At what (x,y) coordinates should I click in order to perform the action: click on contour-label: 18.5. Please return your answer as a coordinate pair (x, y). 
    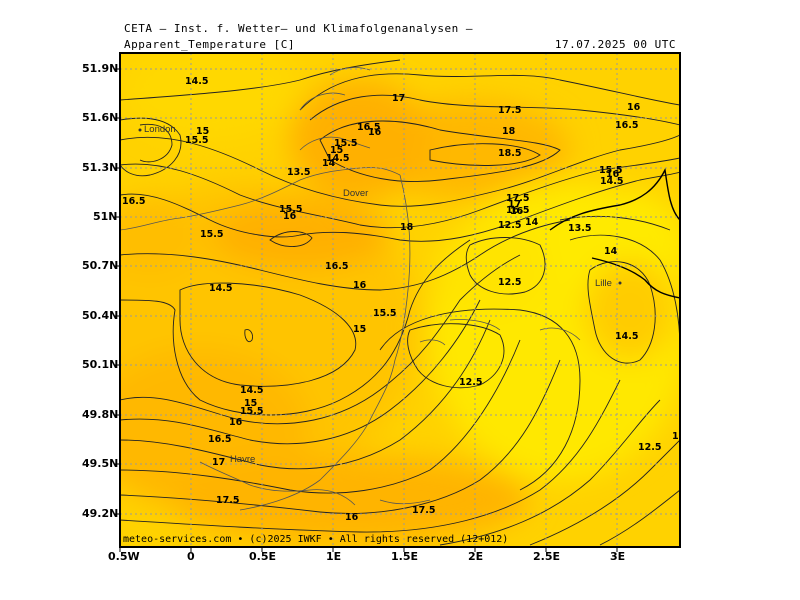
    Looking at the image, I should click on (509, 153).